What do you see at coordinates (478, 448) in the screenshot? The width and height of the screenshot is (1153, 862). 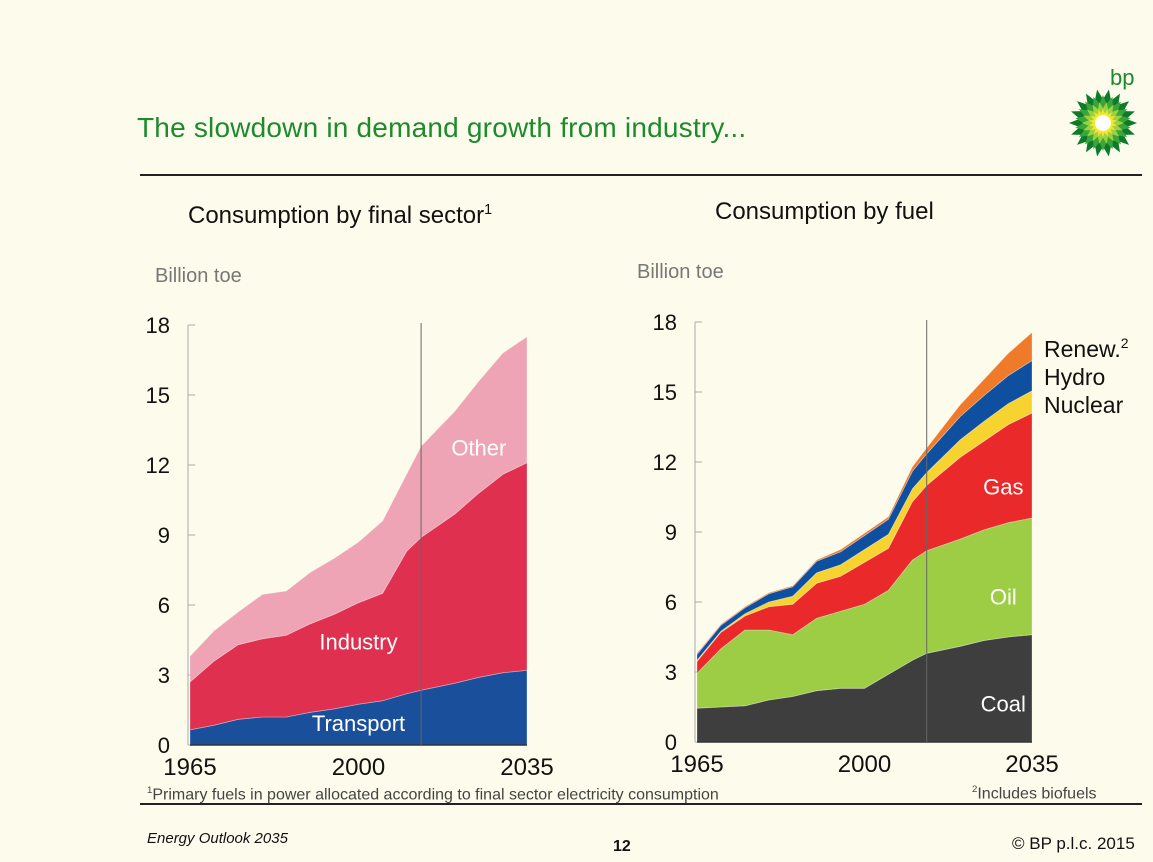 I see `series-label-other: Other` at bounding box center [478, 448].